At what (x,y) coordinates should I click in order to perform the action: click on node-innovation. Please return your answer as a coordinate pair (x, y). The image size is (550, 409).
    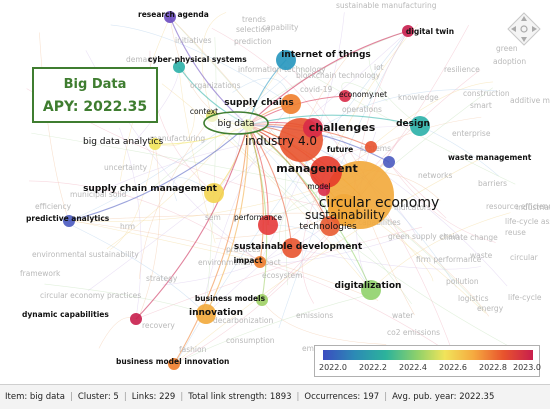
    Looking at the image, I should click on (206, 314).